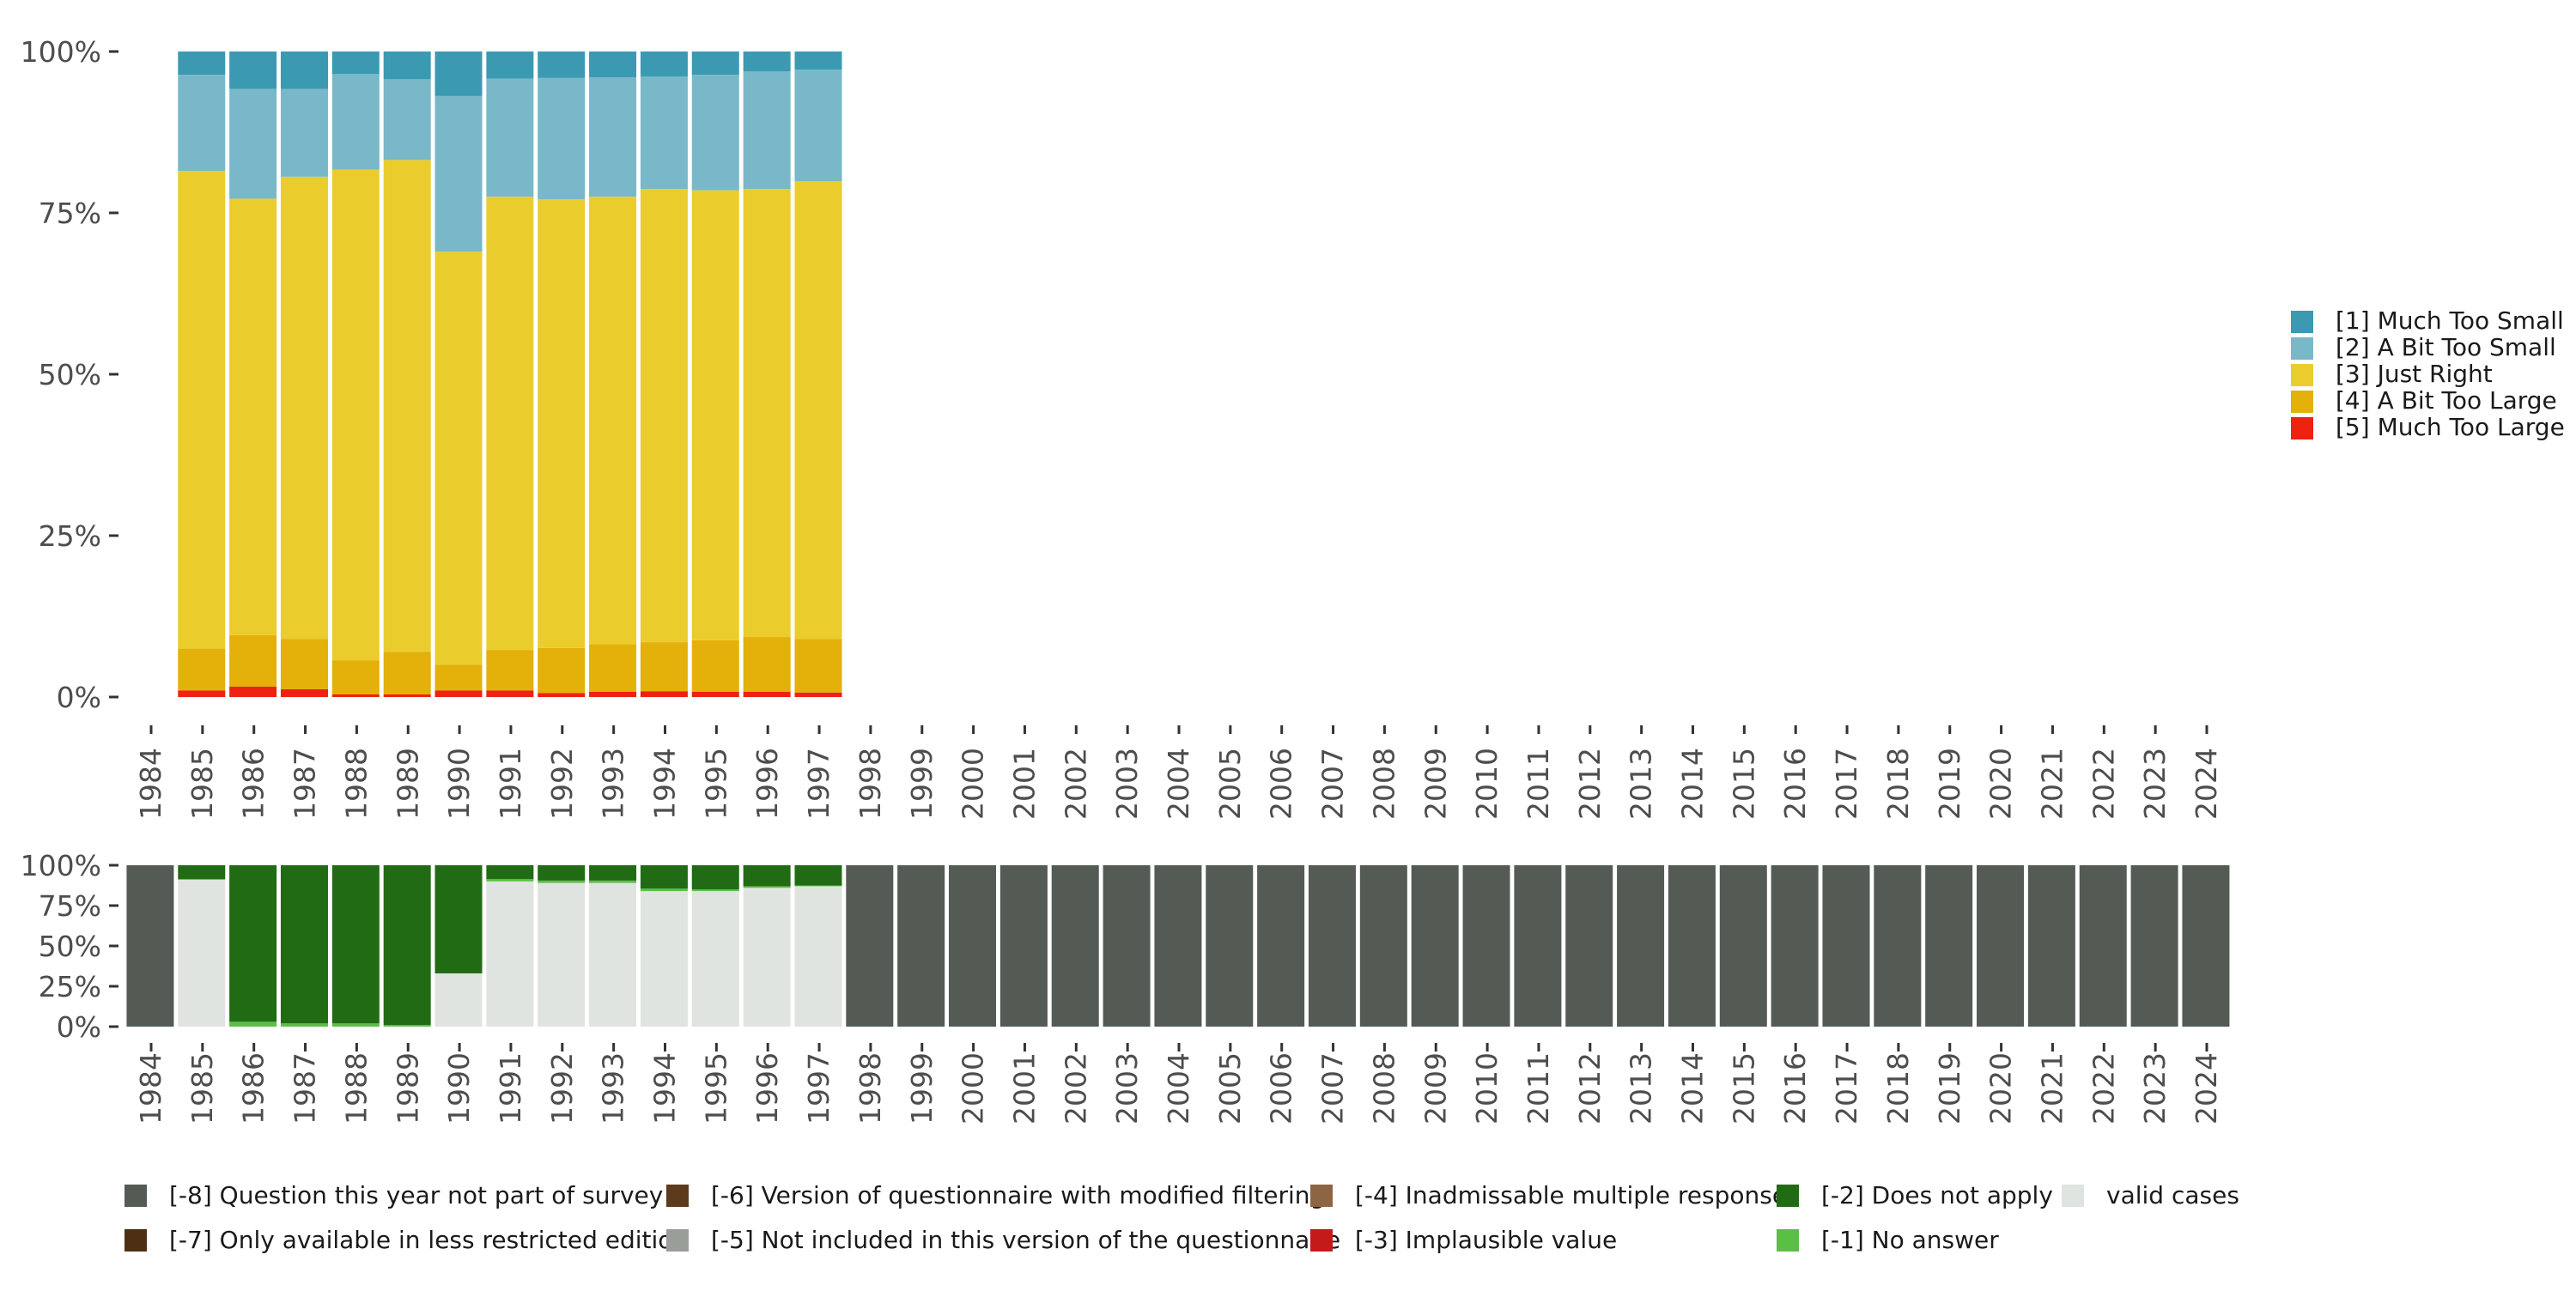 This screenshot has width=2576, height=1291. Describe the element at coordinates (2001, 1088) in the screenshot. I see `bottom-x-tick-label: 2020` at that location.